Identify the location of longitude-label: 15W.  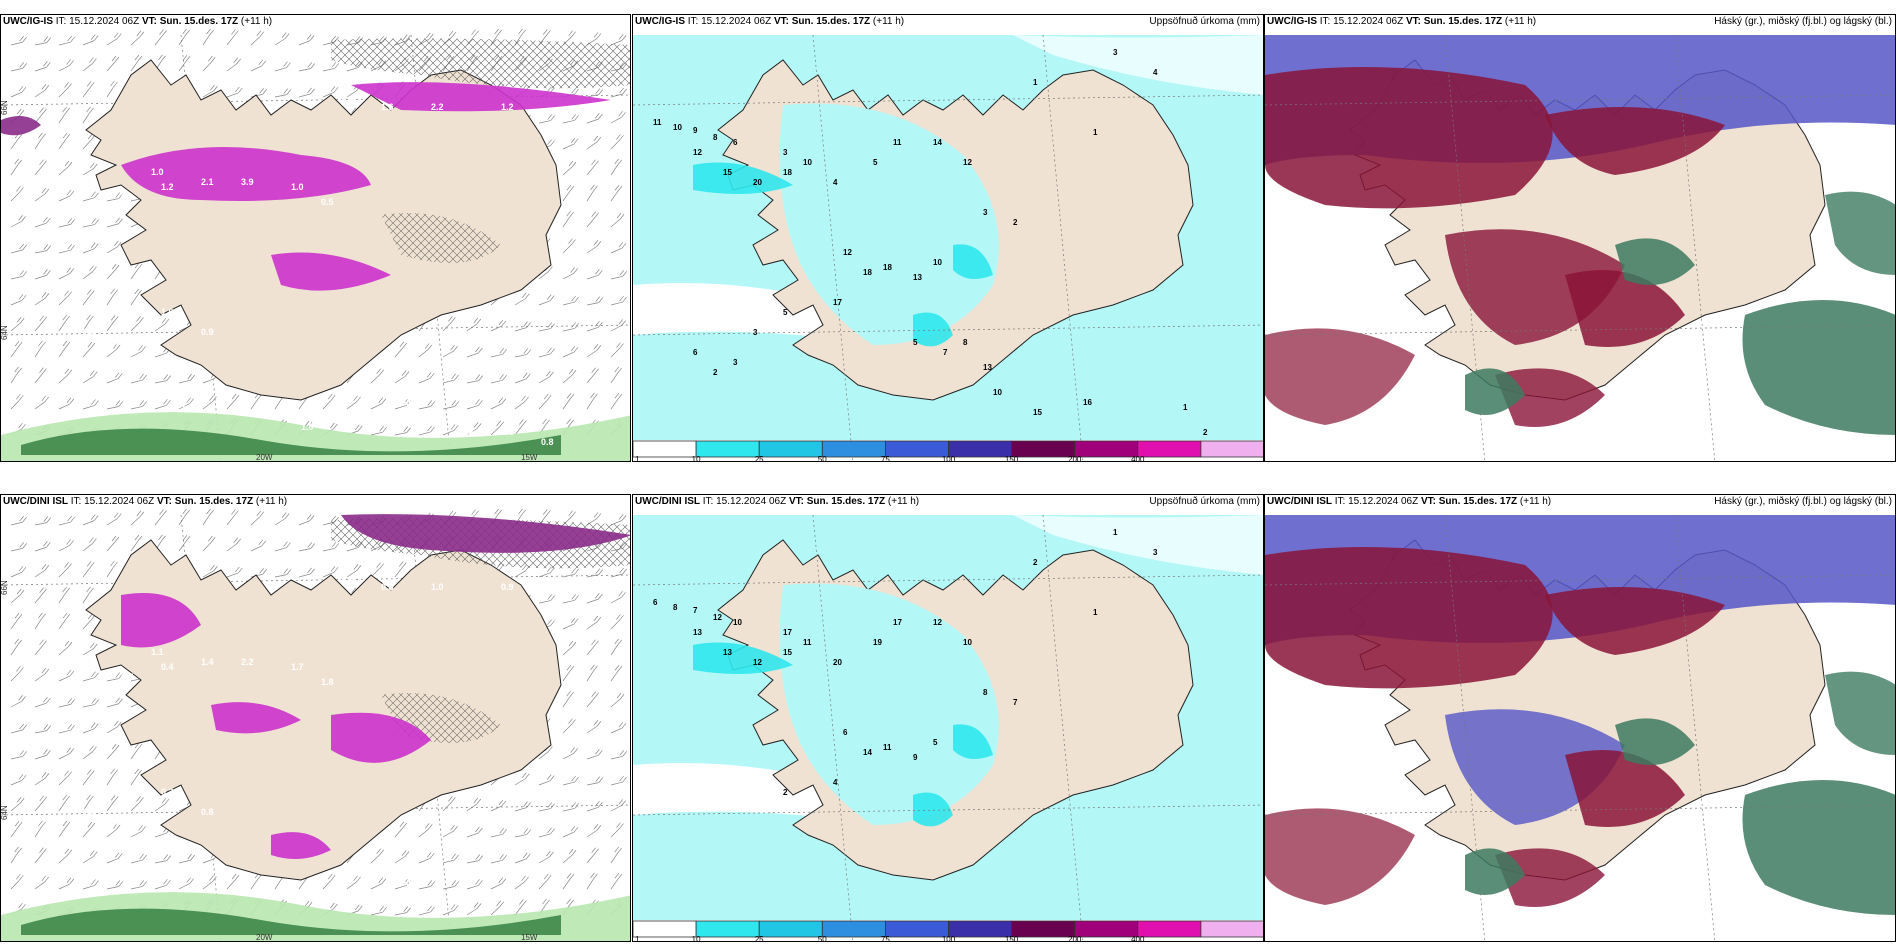
(529, 937).